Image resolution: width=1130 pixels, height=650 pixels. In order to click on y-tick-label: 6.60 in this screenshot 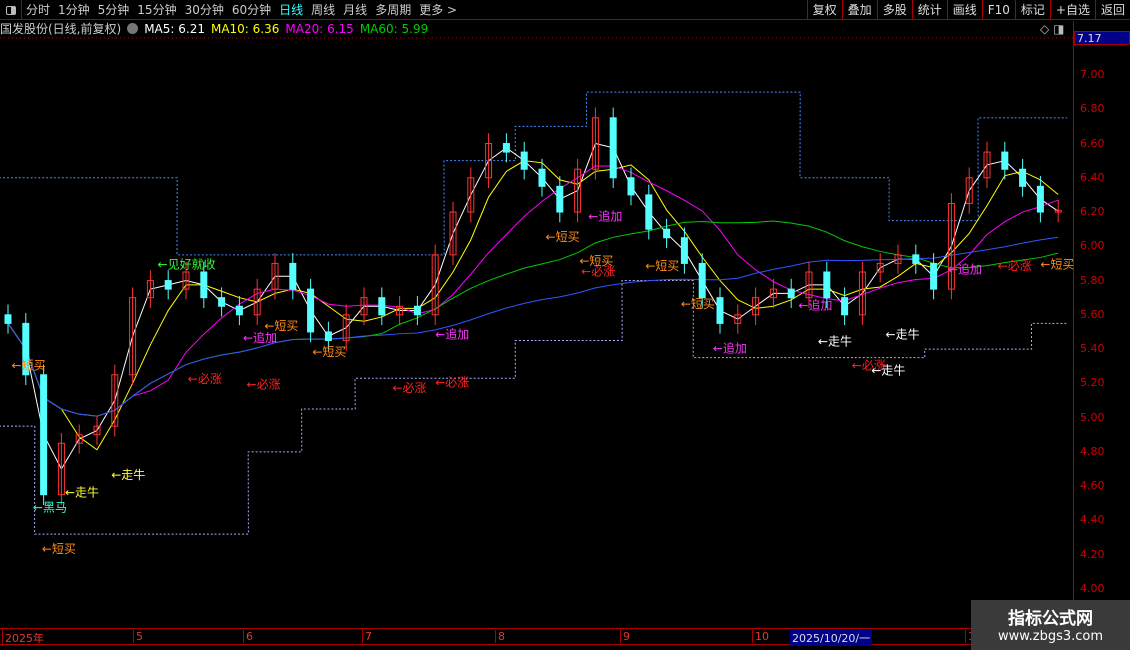, I will do `click(1092, 143)`.